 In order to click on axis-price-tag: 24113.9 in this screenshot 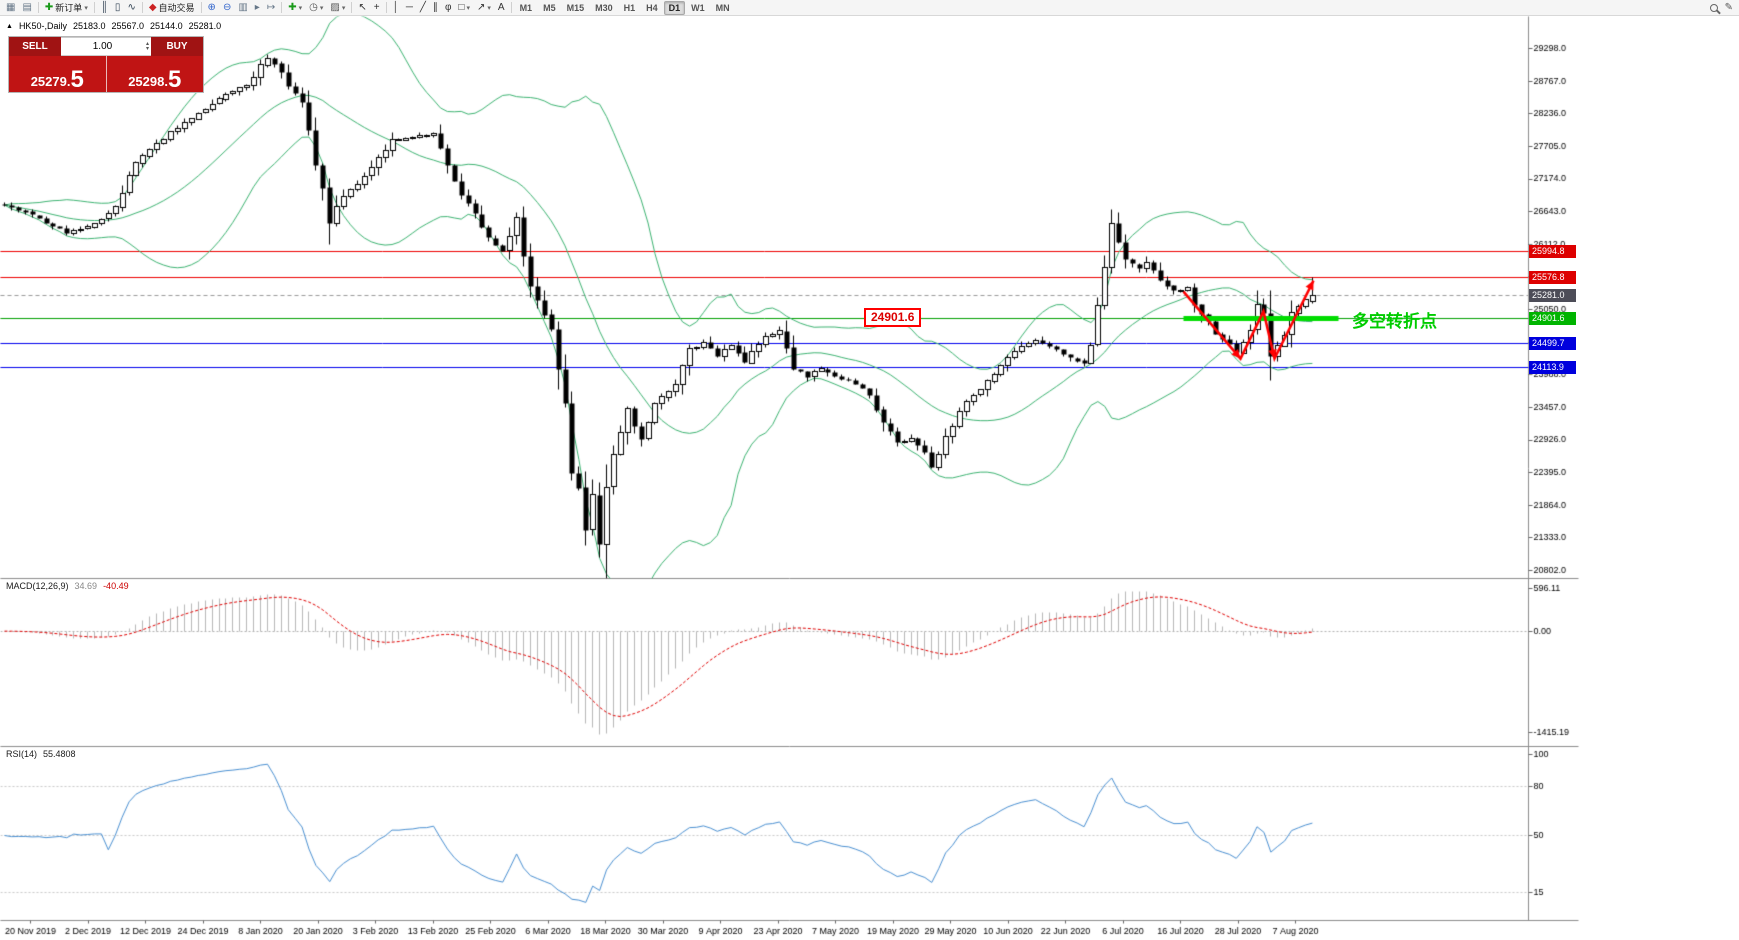, I will do `click(1552, 367)`.